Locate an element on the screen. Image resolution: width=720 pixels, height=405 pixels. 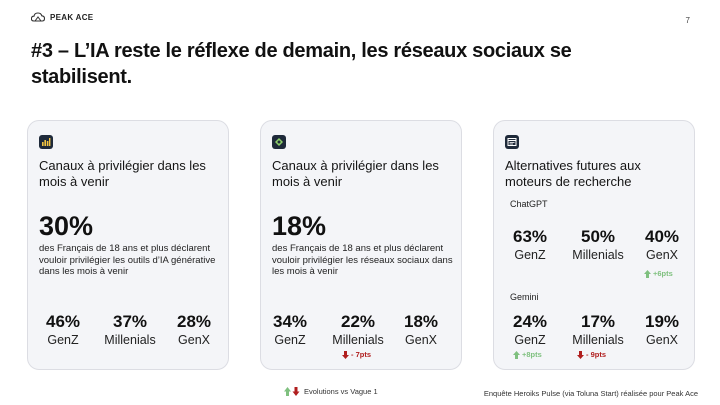
stat-genx: 18% GenX is located at coordinates (421, 330).